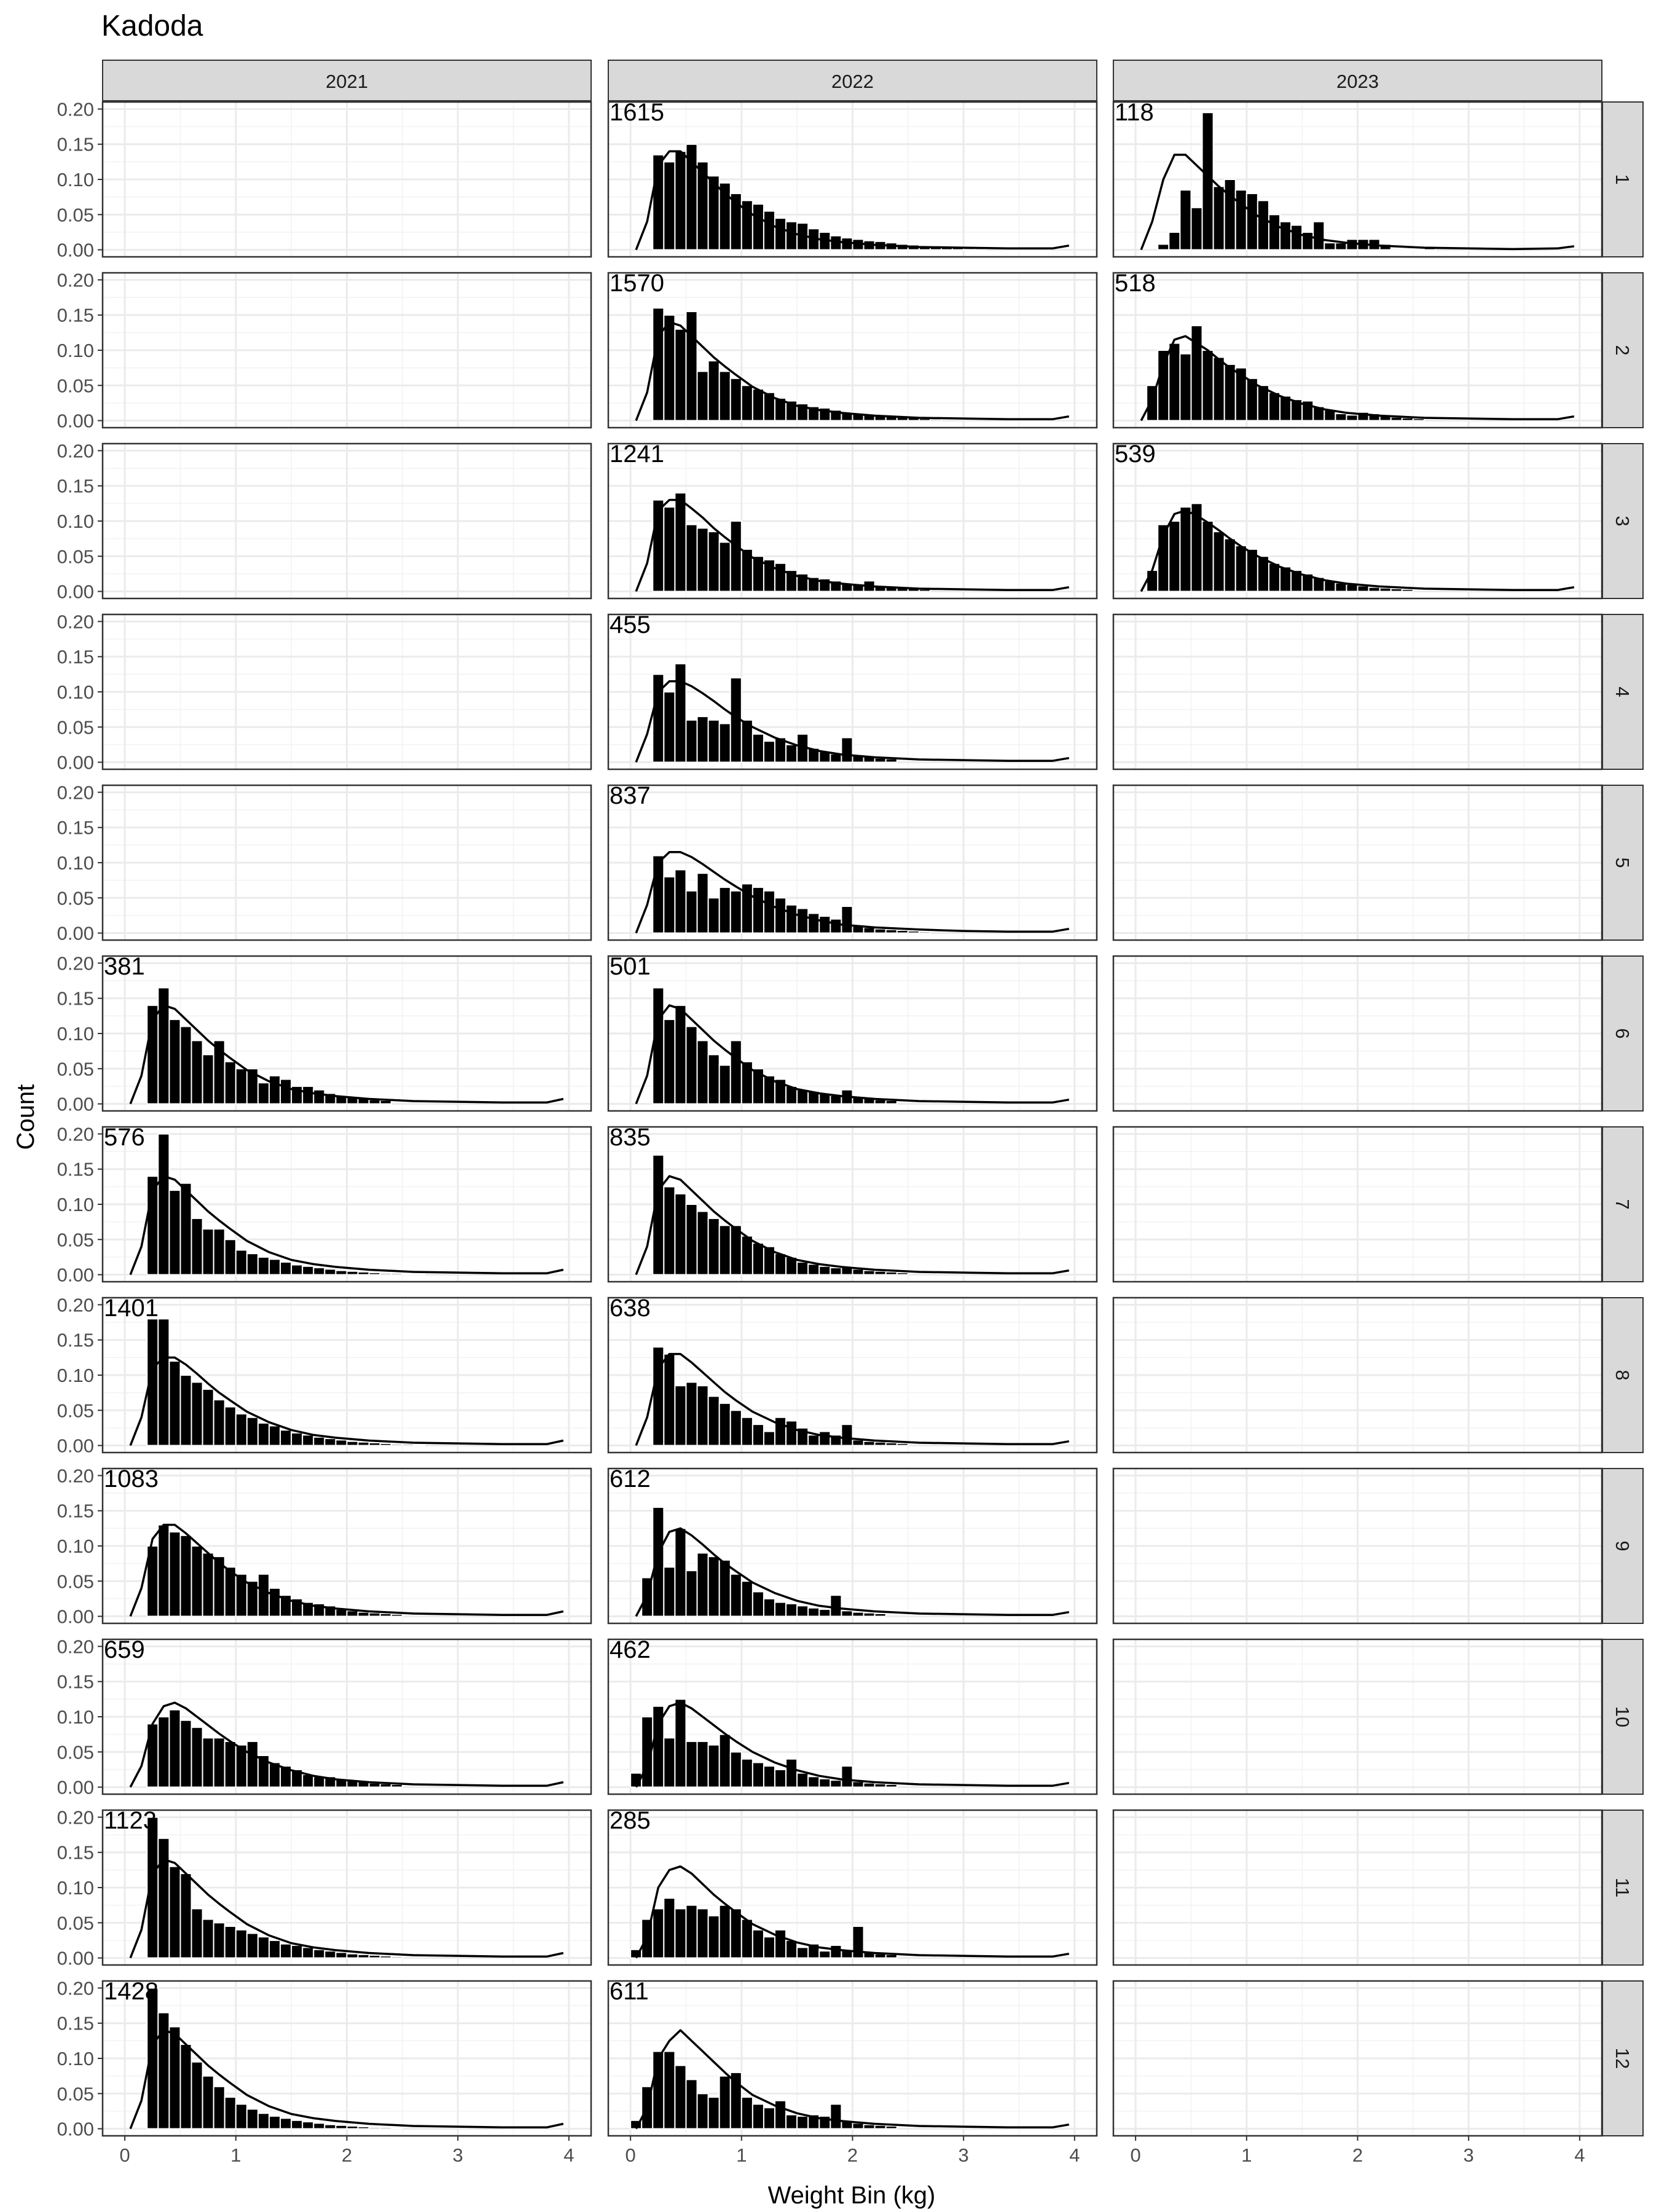 This screenshot has width=1659, height=2212. Describe the element at coordinates (852, 2155) in the screenshot. I see `x-tick-label: 2` at that location.